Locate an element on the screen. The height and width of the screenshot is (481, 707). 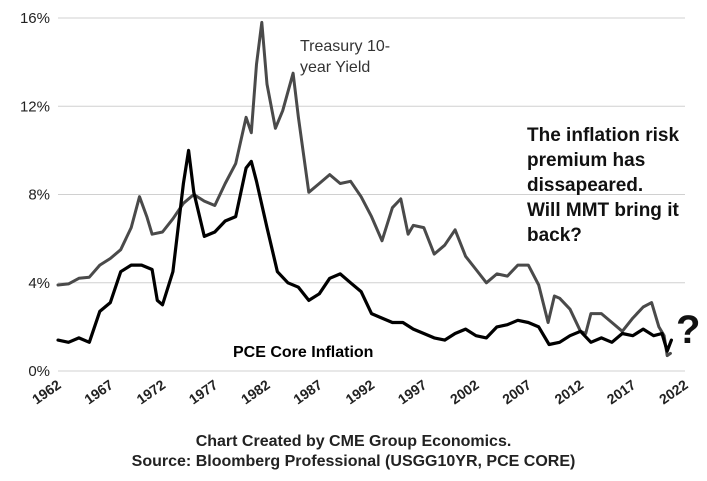
x-tick-label: 2017 is located at coordinates (621, 391).